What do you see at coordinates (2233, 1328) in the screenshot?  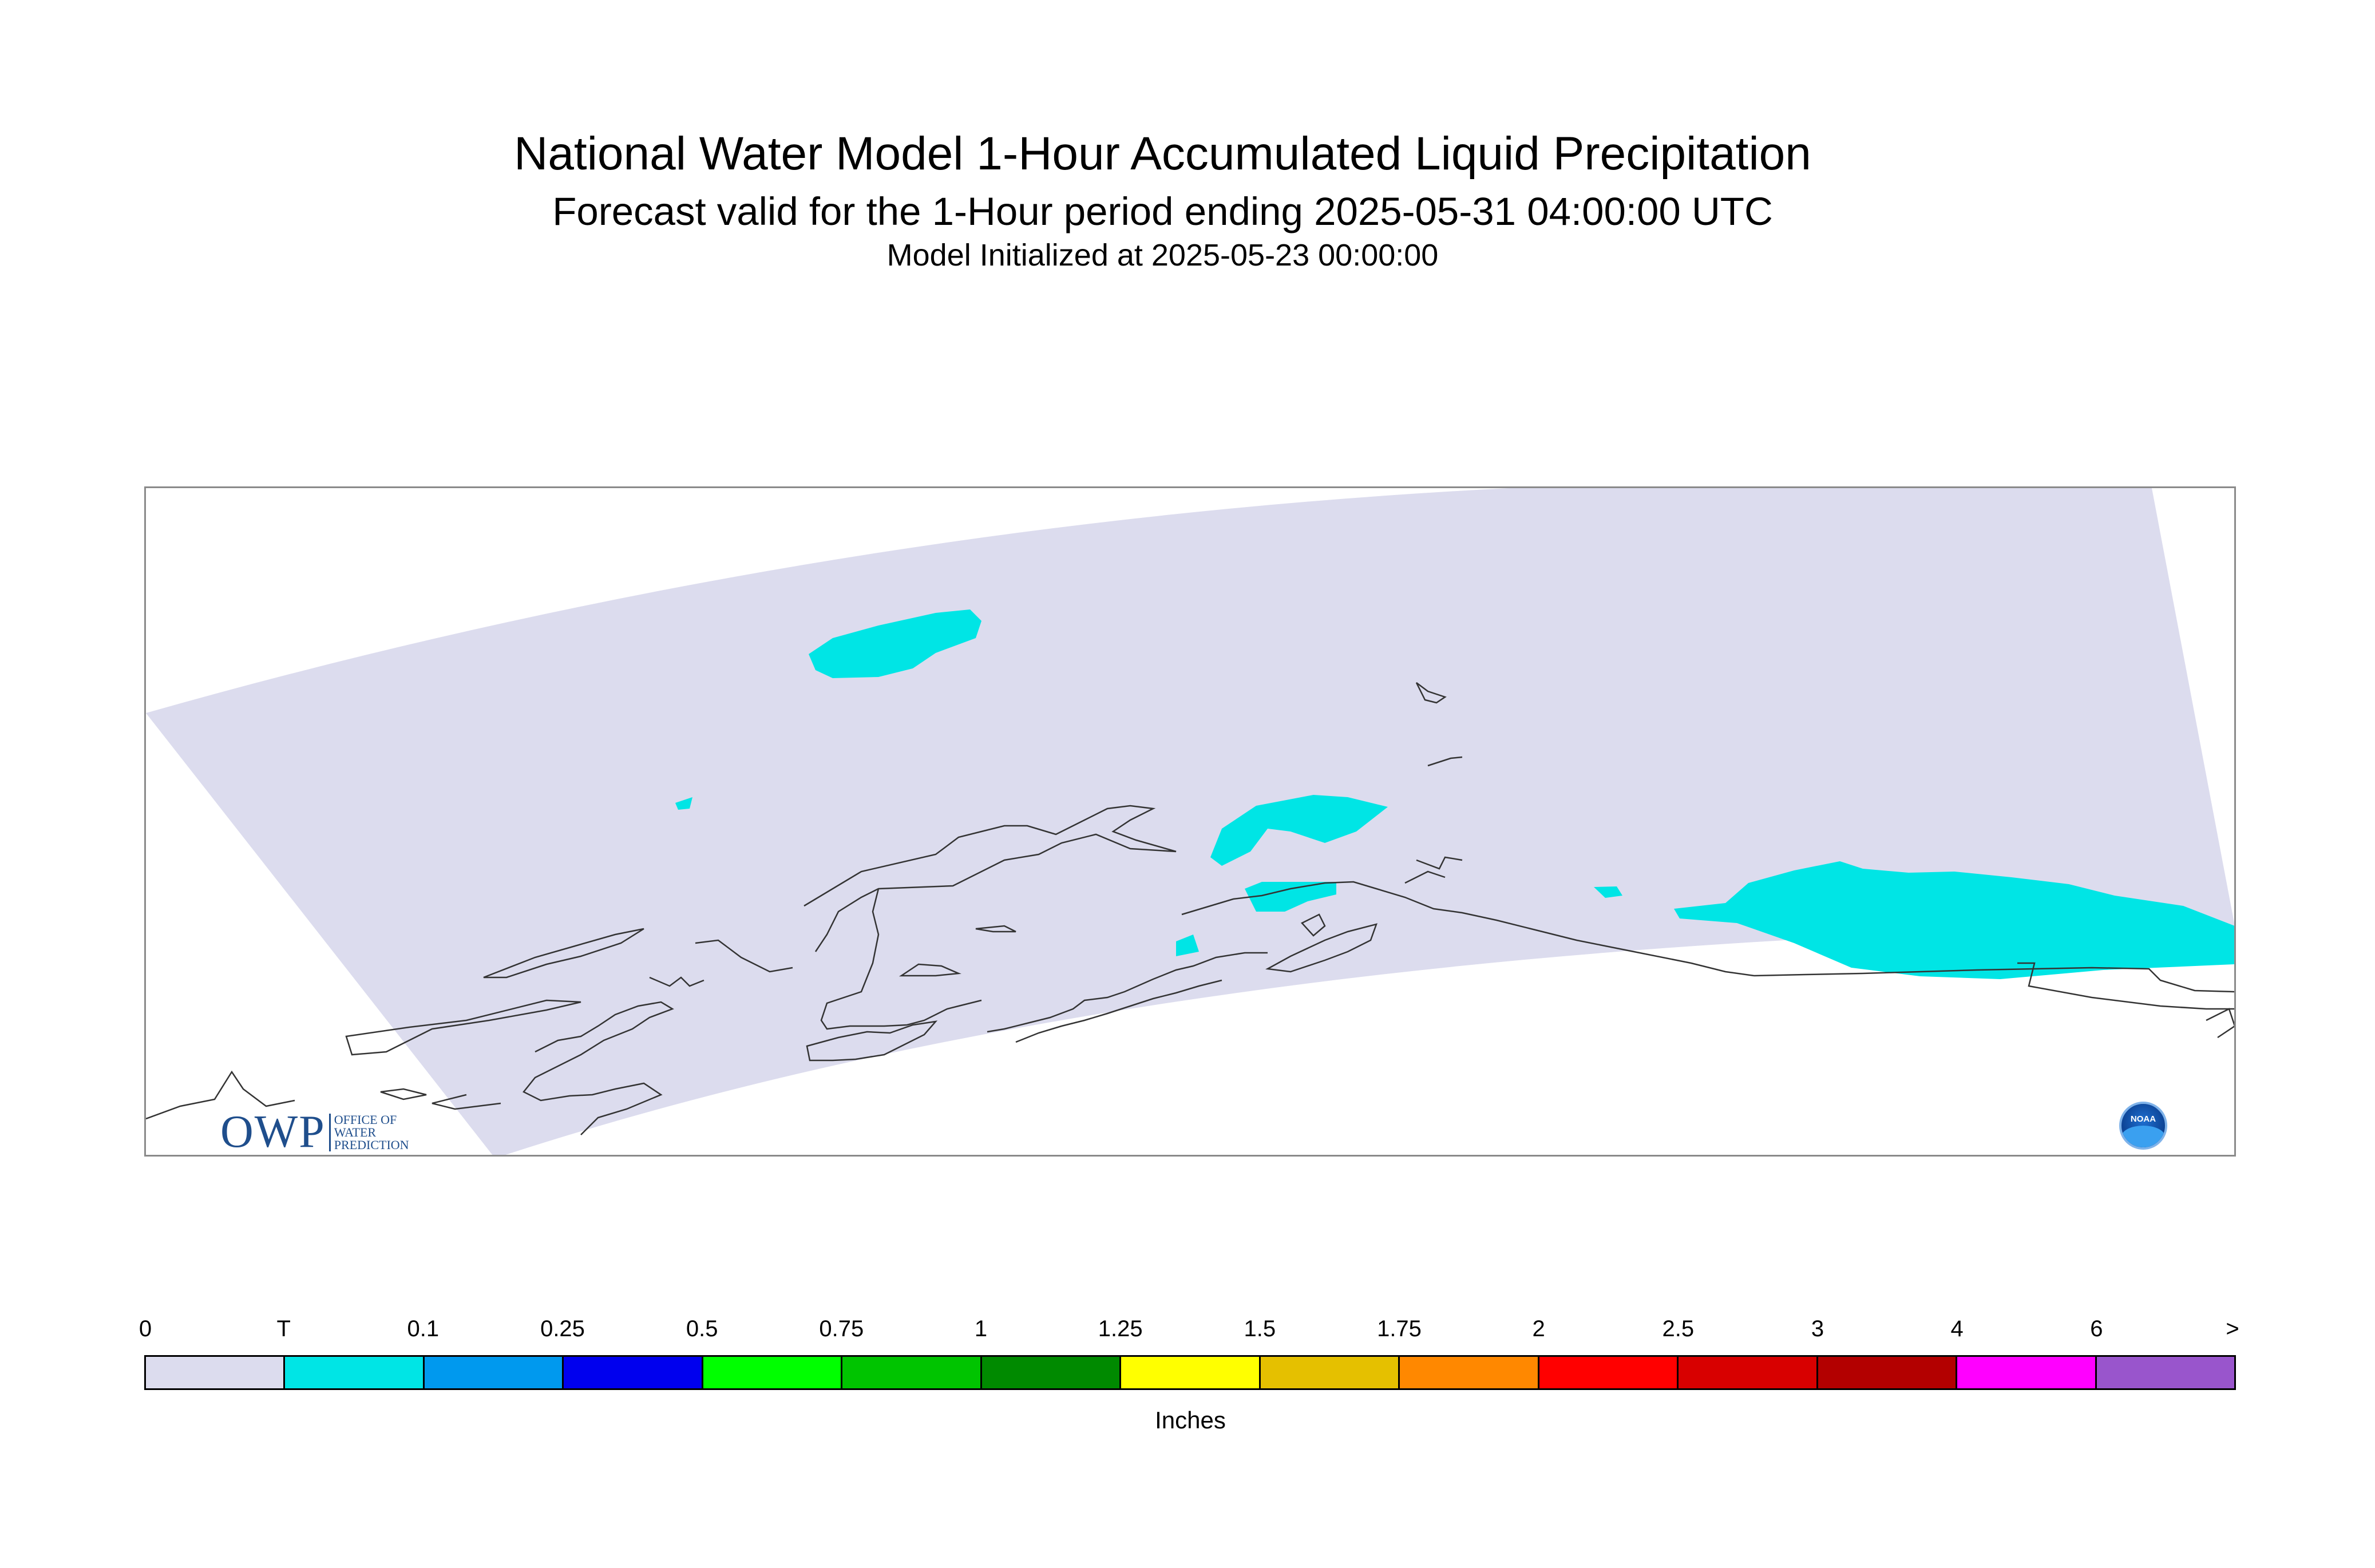 I see `legend-tick-label: >` at bounding box center [2233, 1328].